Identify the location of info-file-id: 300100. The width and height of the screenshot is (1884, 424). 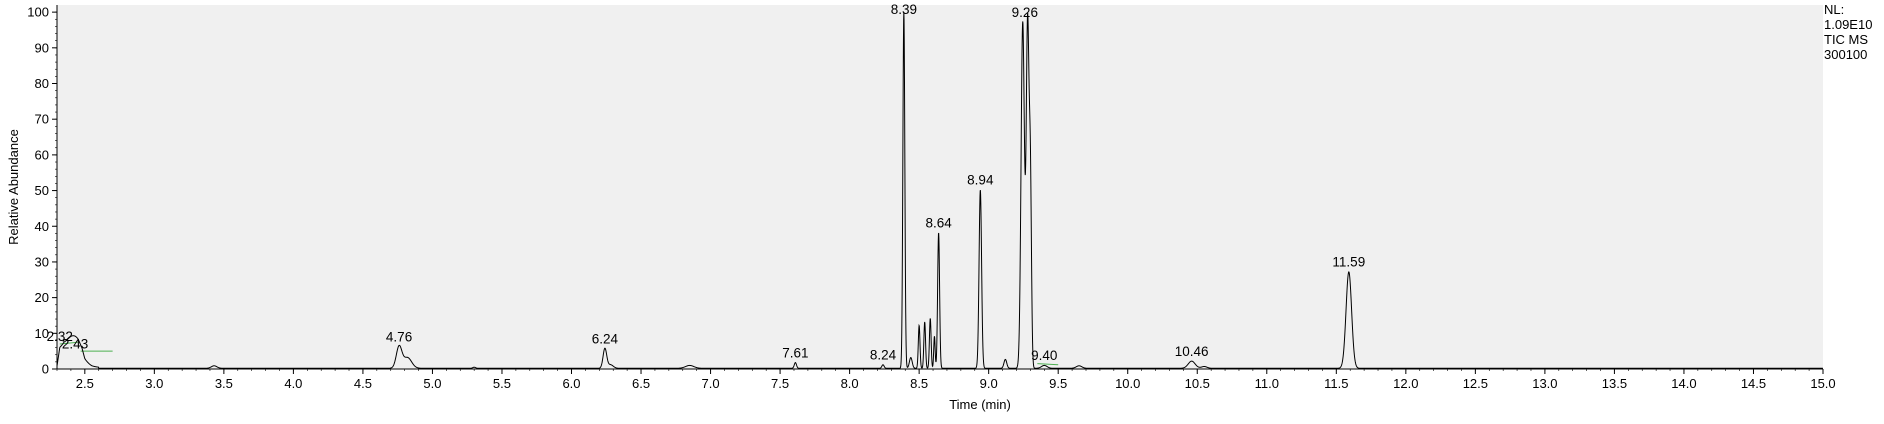
(1845, 54).